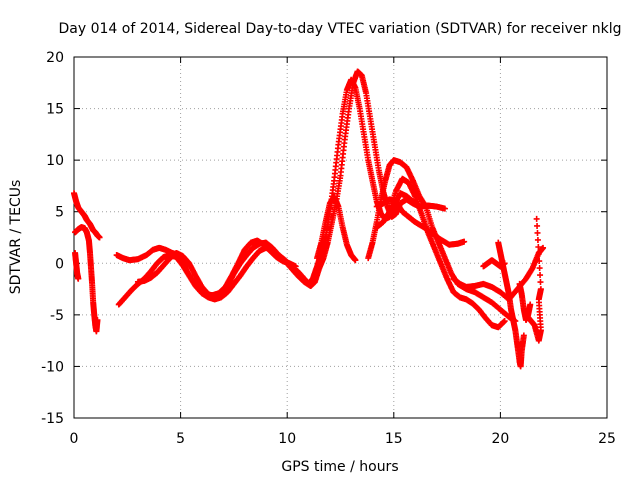  I want to click on x-tick-label: 0, so click(74, 439).